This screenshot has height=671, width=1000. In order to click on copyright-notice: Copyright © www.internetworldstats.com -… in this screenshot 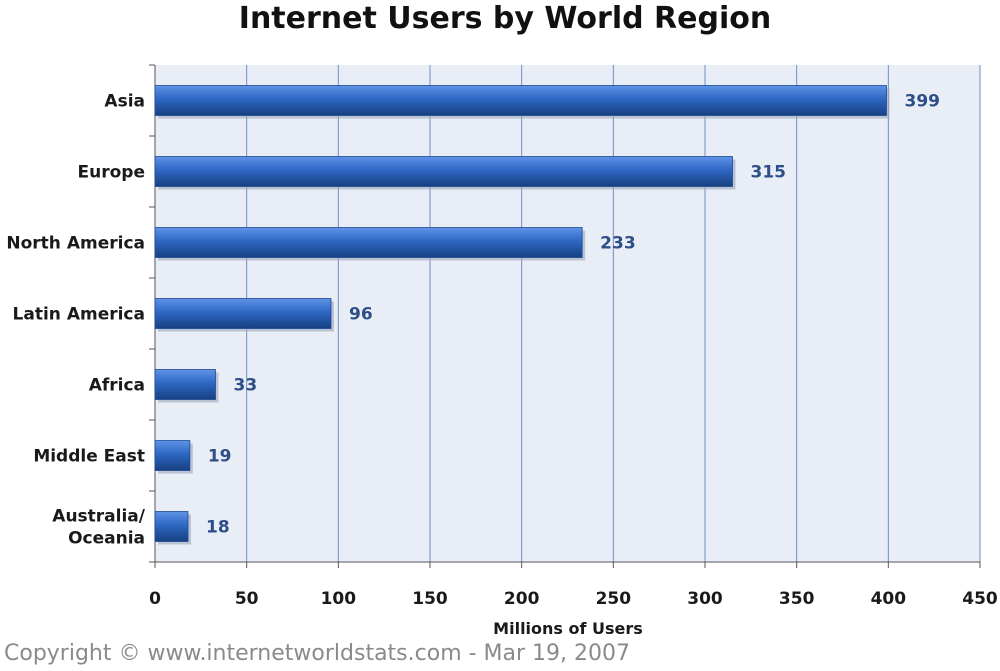, I will do `click(317, 653)`.